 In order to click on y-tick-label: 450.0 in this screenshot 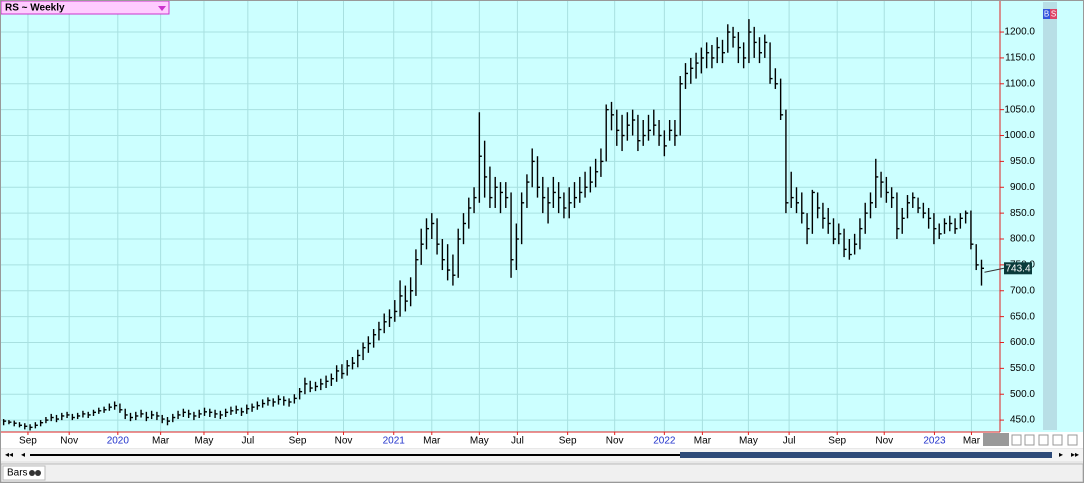, I will do `click(1022, 420)`.